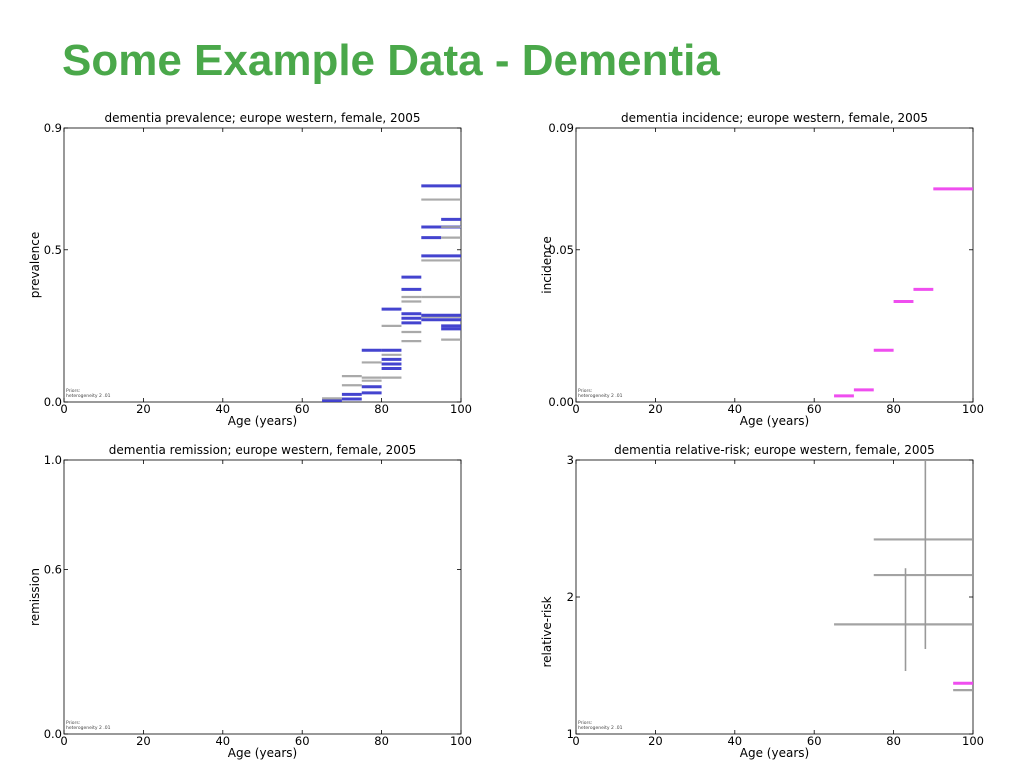 This screenshot has width=1024, height=768. I want to click on y-axis-label: relative-risk, so click(547, 631).